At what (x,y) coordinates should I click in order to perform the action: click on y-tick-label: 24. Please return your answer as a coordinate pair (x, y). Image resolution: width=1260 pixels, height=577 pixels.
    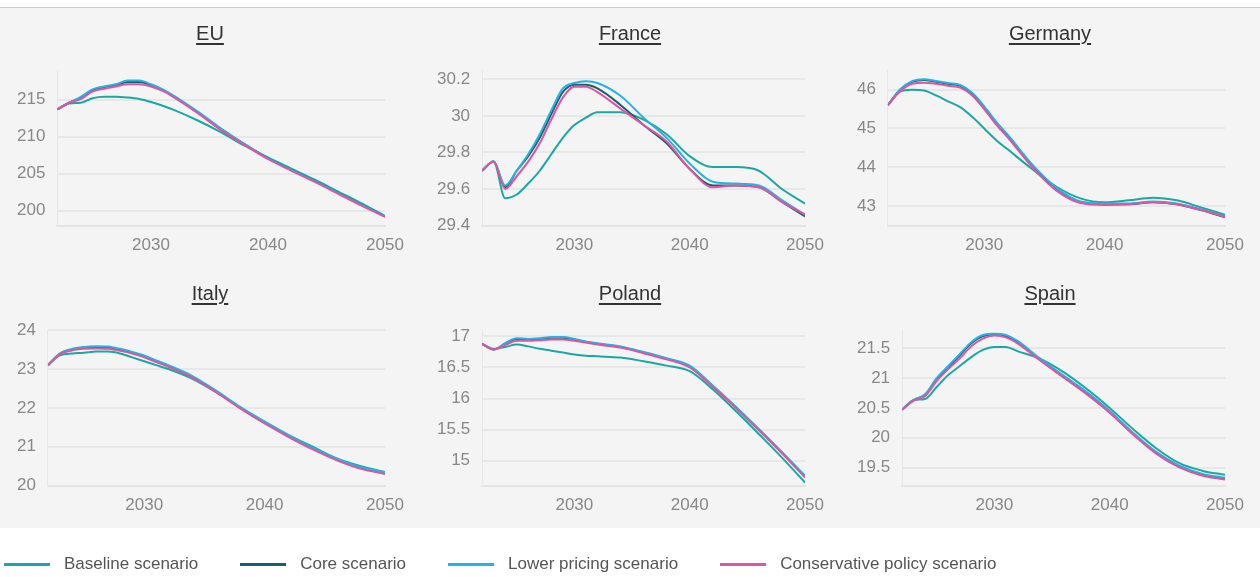
    Looking at the image, I should click on (26, 329).